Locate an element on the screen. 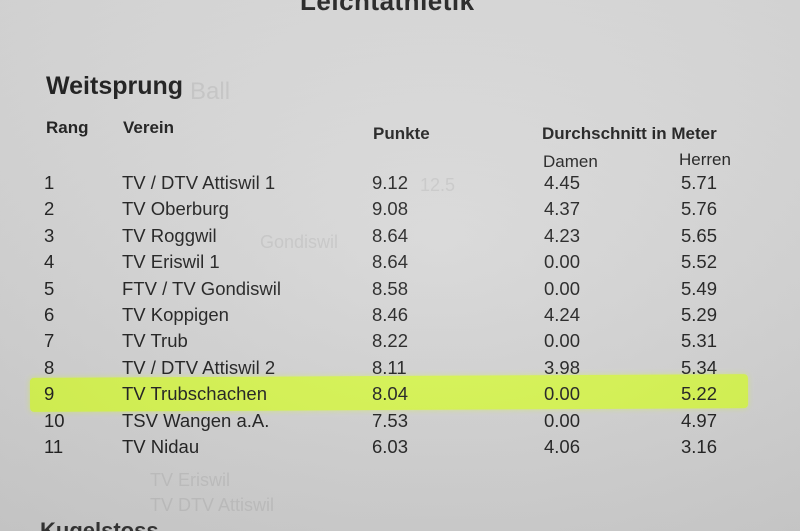  cell-verein: TV / DTV Attiswil 2 is located at coordinates (199, 367).